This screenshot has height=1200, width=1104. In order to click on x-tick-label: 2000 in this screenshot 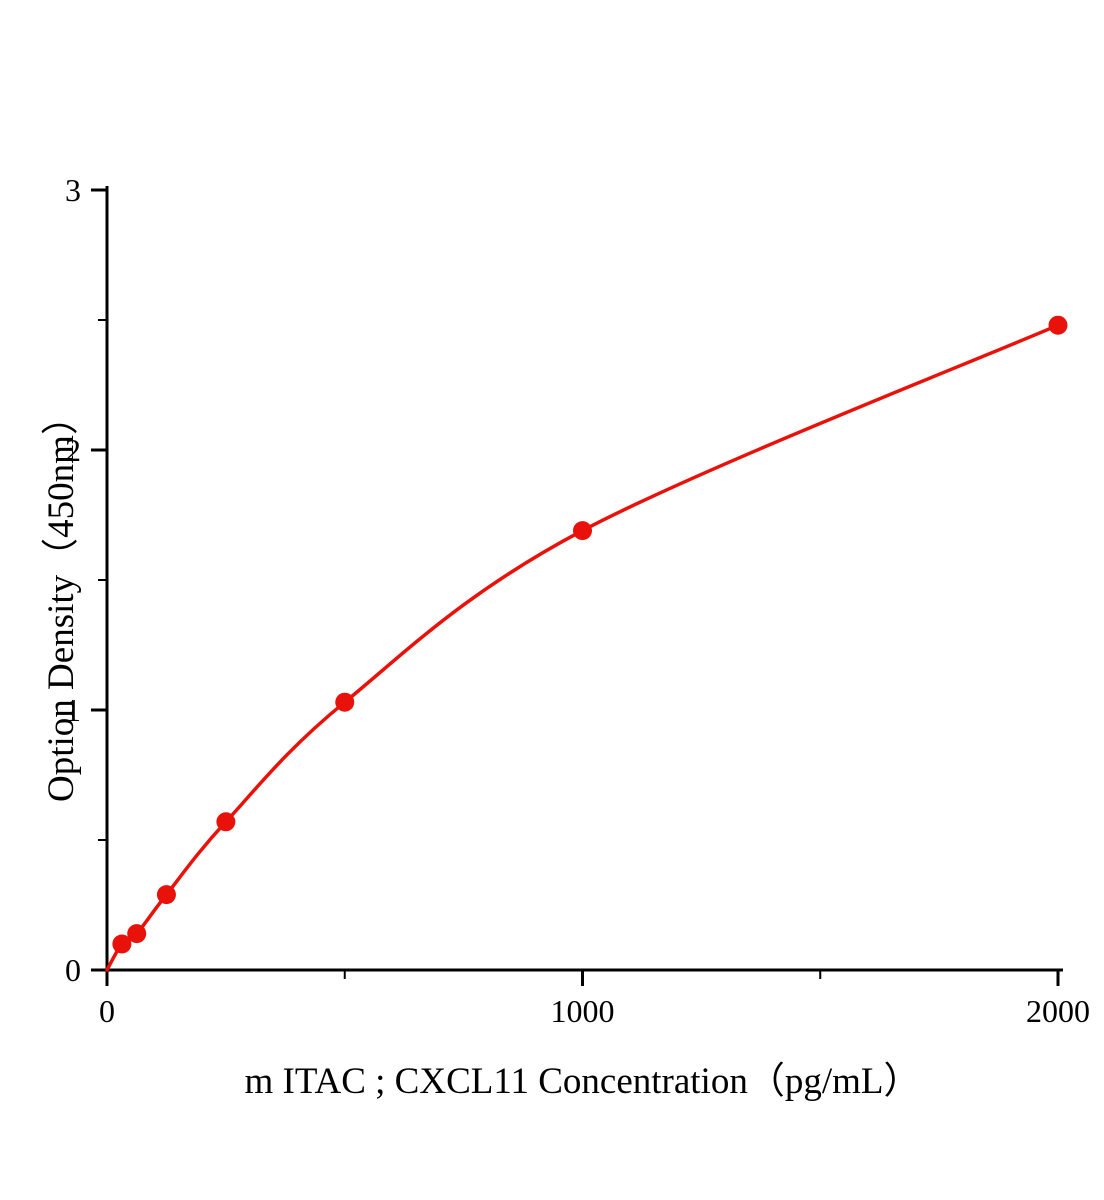, I will do `click(1058, 1011)`.